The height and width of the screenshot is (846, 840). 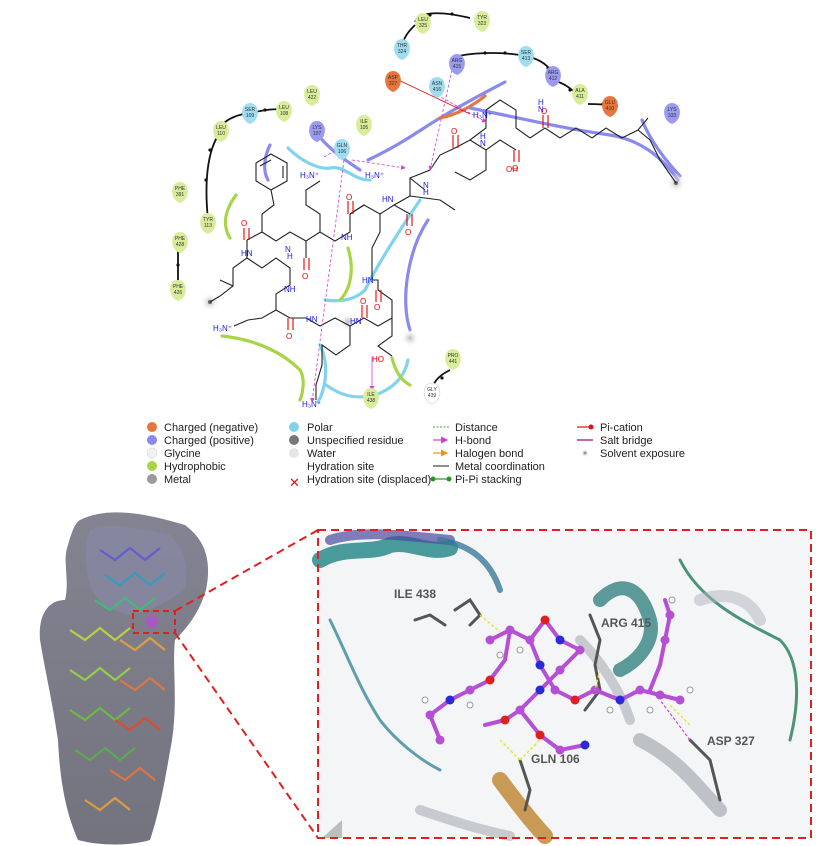 I want to click on residue-num-asp327: 327, so click(x=393, y=84).